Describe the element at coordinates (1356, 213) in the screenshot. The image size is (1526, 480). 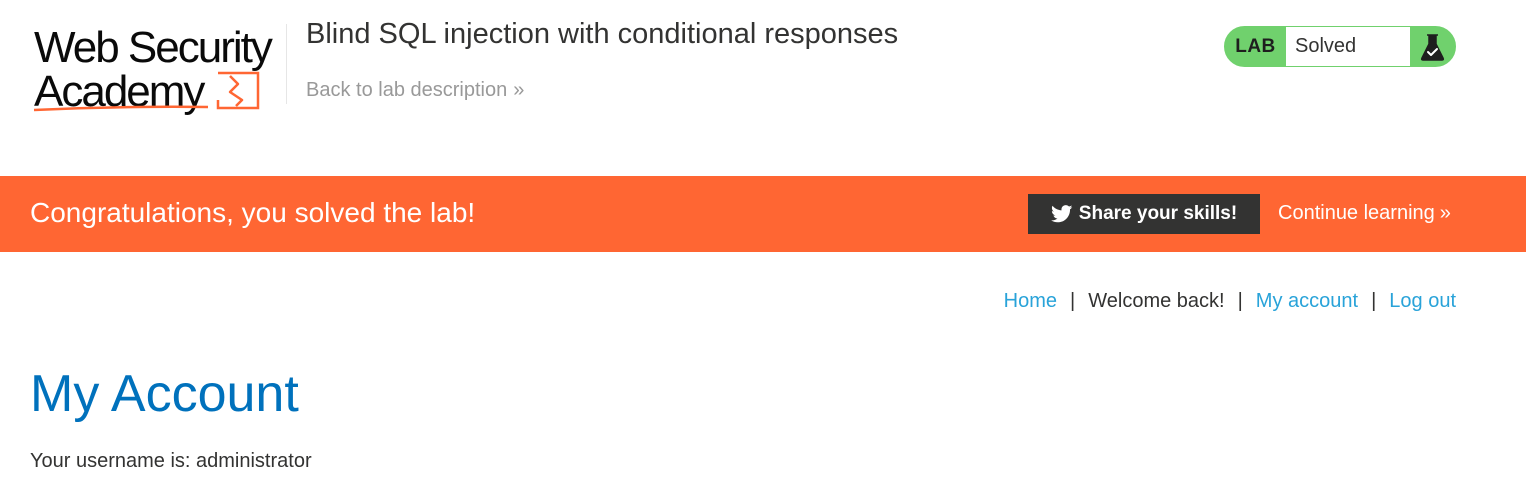
I see `continue-learning-label: Continue learning` at that location.